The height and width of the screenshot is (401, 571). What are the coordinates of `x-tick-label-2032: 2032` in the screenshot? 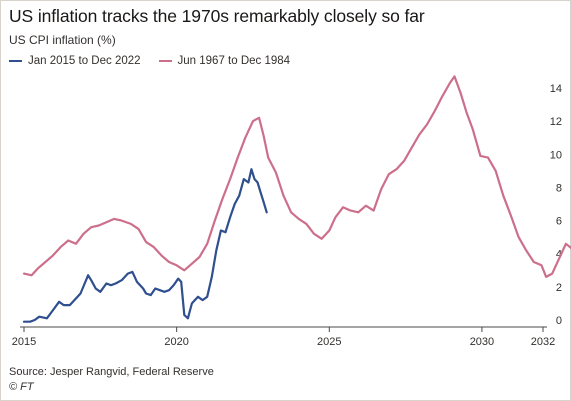 It's located at (543, 342).